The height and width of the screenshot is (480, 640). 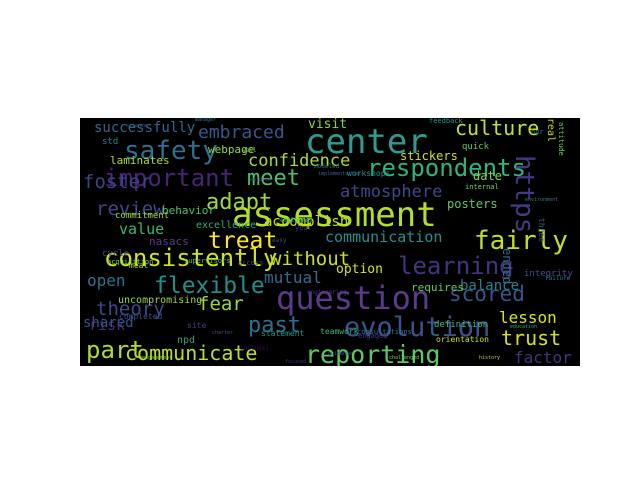 What do you see at coordinates (521, 241) in the screenshot?
I see `word: fairly` at bounding box center [521, 241].